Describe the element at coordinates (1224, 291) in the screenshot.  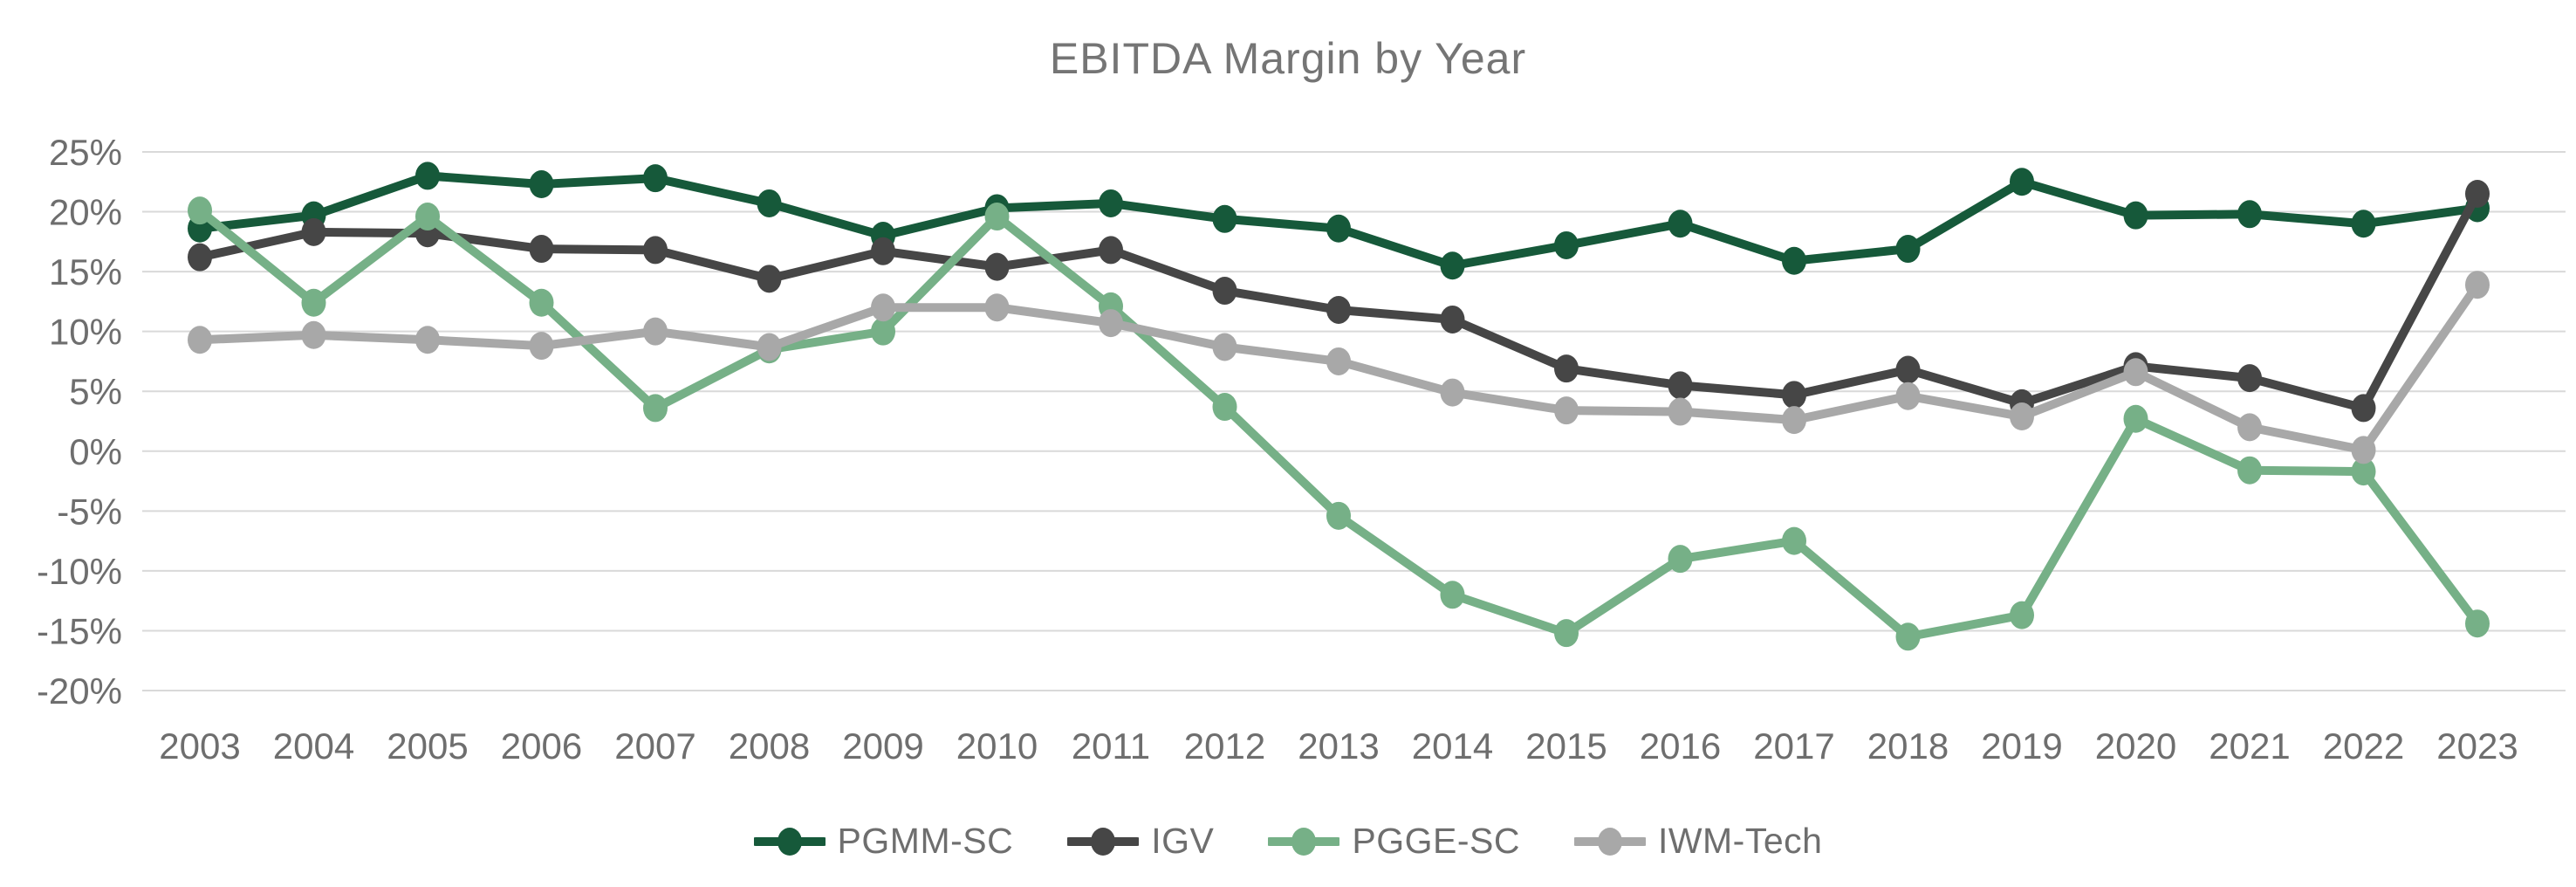
I see `data-point-igv-2012` at that location.